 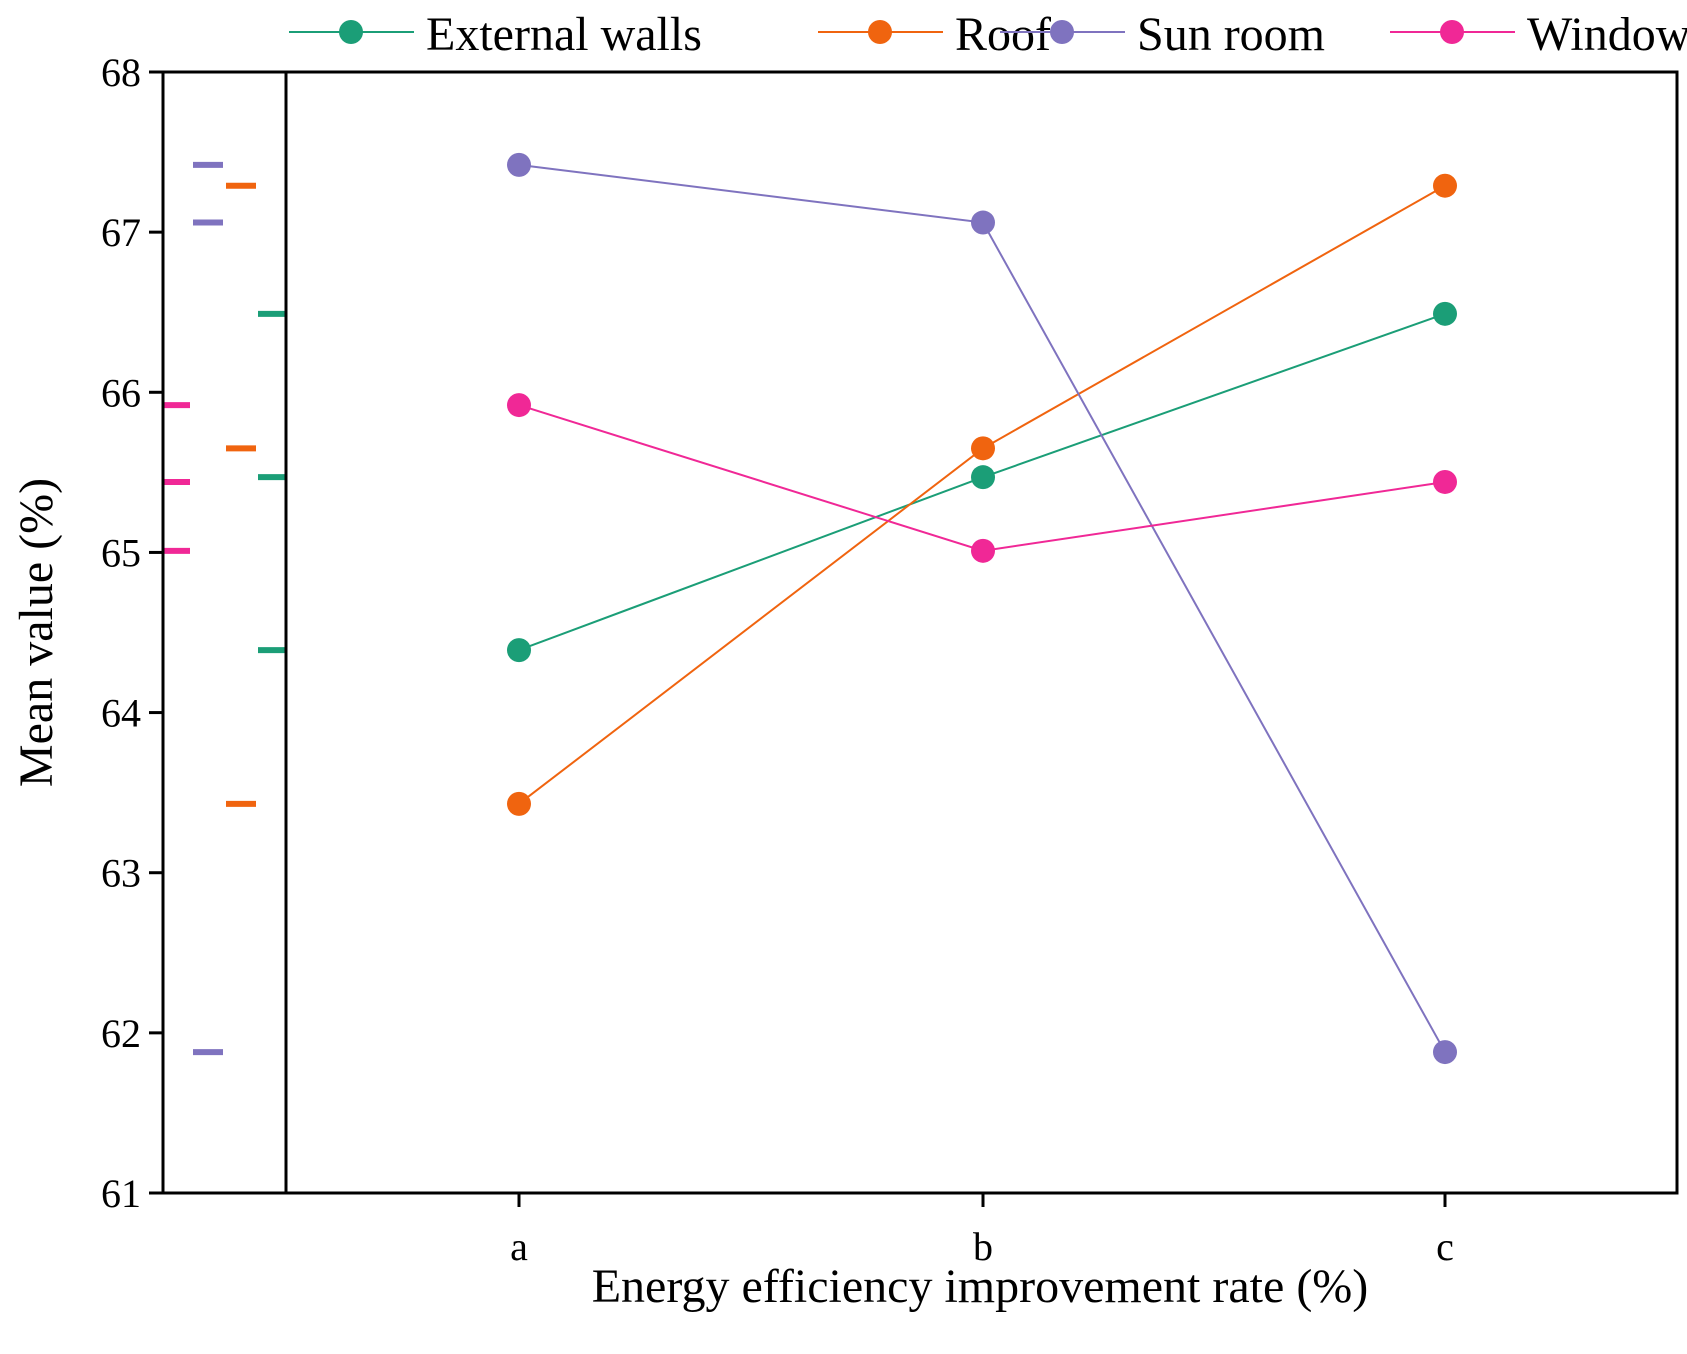 I want to click on y-tick-label: 64, so click(x=121, y=713).